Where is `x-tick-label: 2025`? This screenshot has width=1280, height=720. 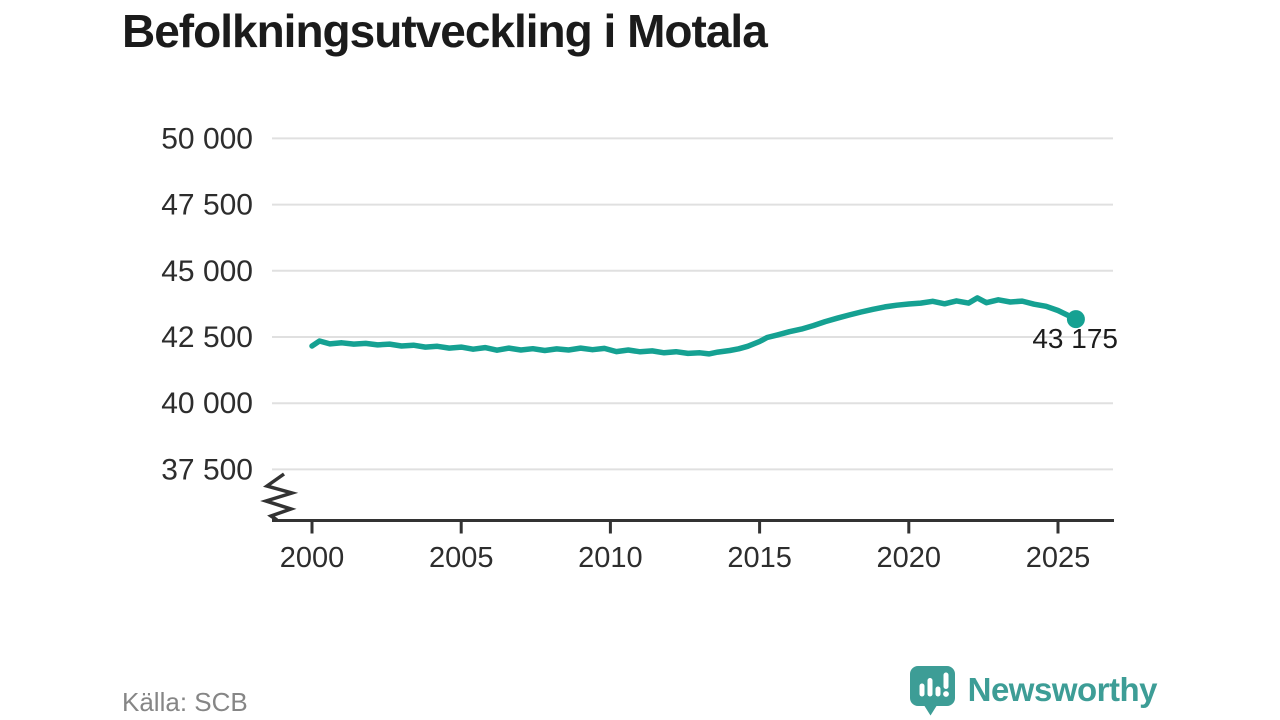 x-tick-label: 2025 is located at coordinates (1058, 558).